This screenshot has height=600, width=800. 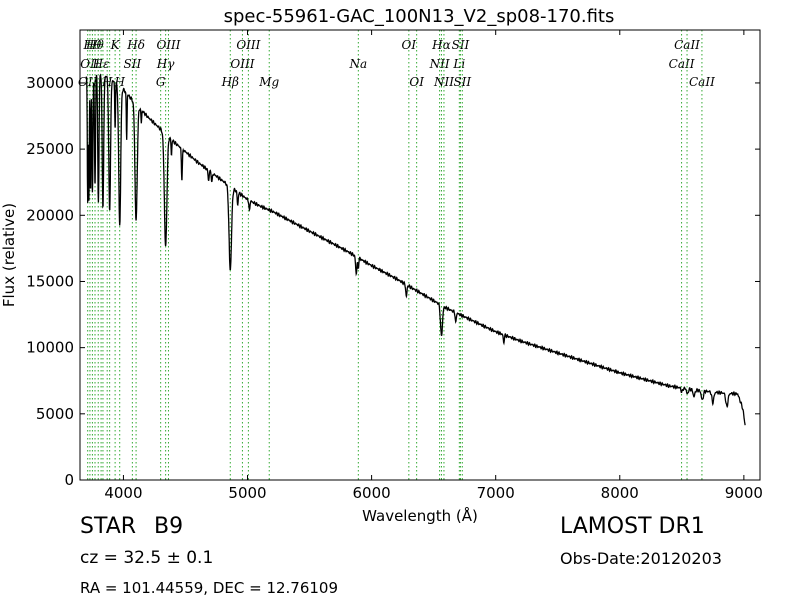 I want to click on redshift-info: cz = 32.5 ± 0.1, so click(x=147, y=558).